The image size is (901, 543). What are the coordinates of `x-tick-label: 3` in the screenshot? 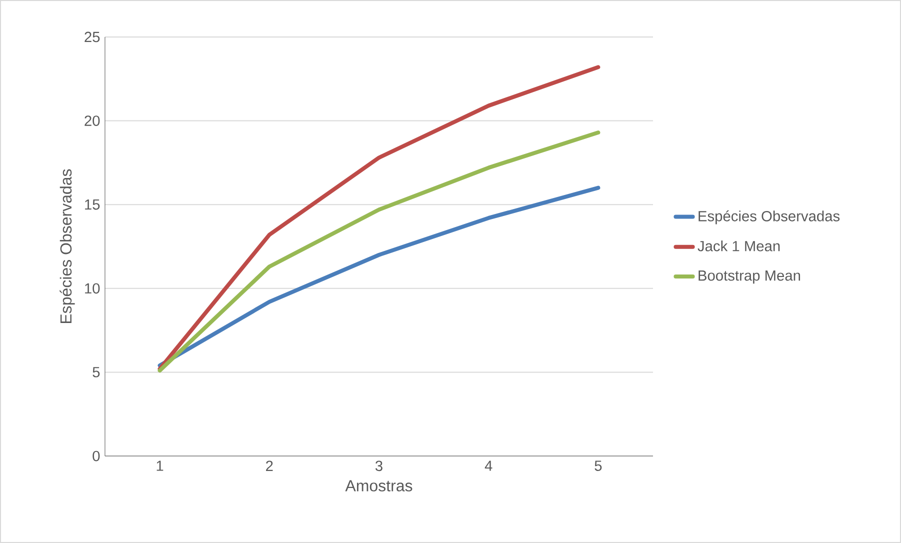 It's located at (378, 466).